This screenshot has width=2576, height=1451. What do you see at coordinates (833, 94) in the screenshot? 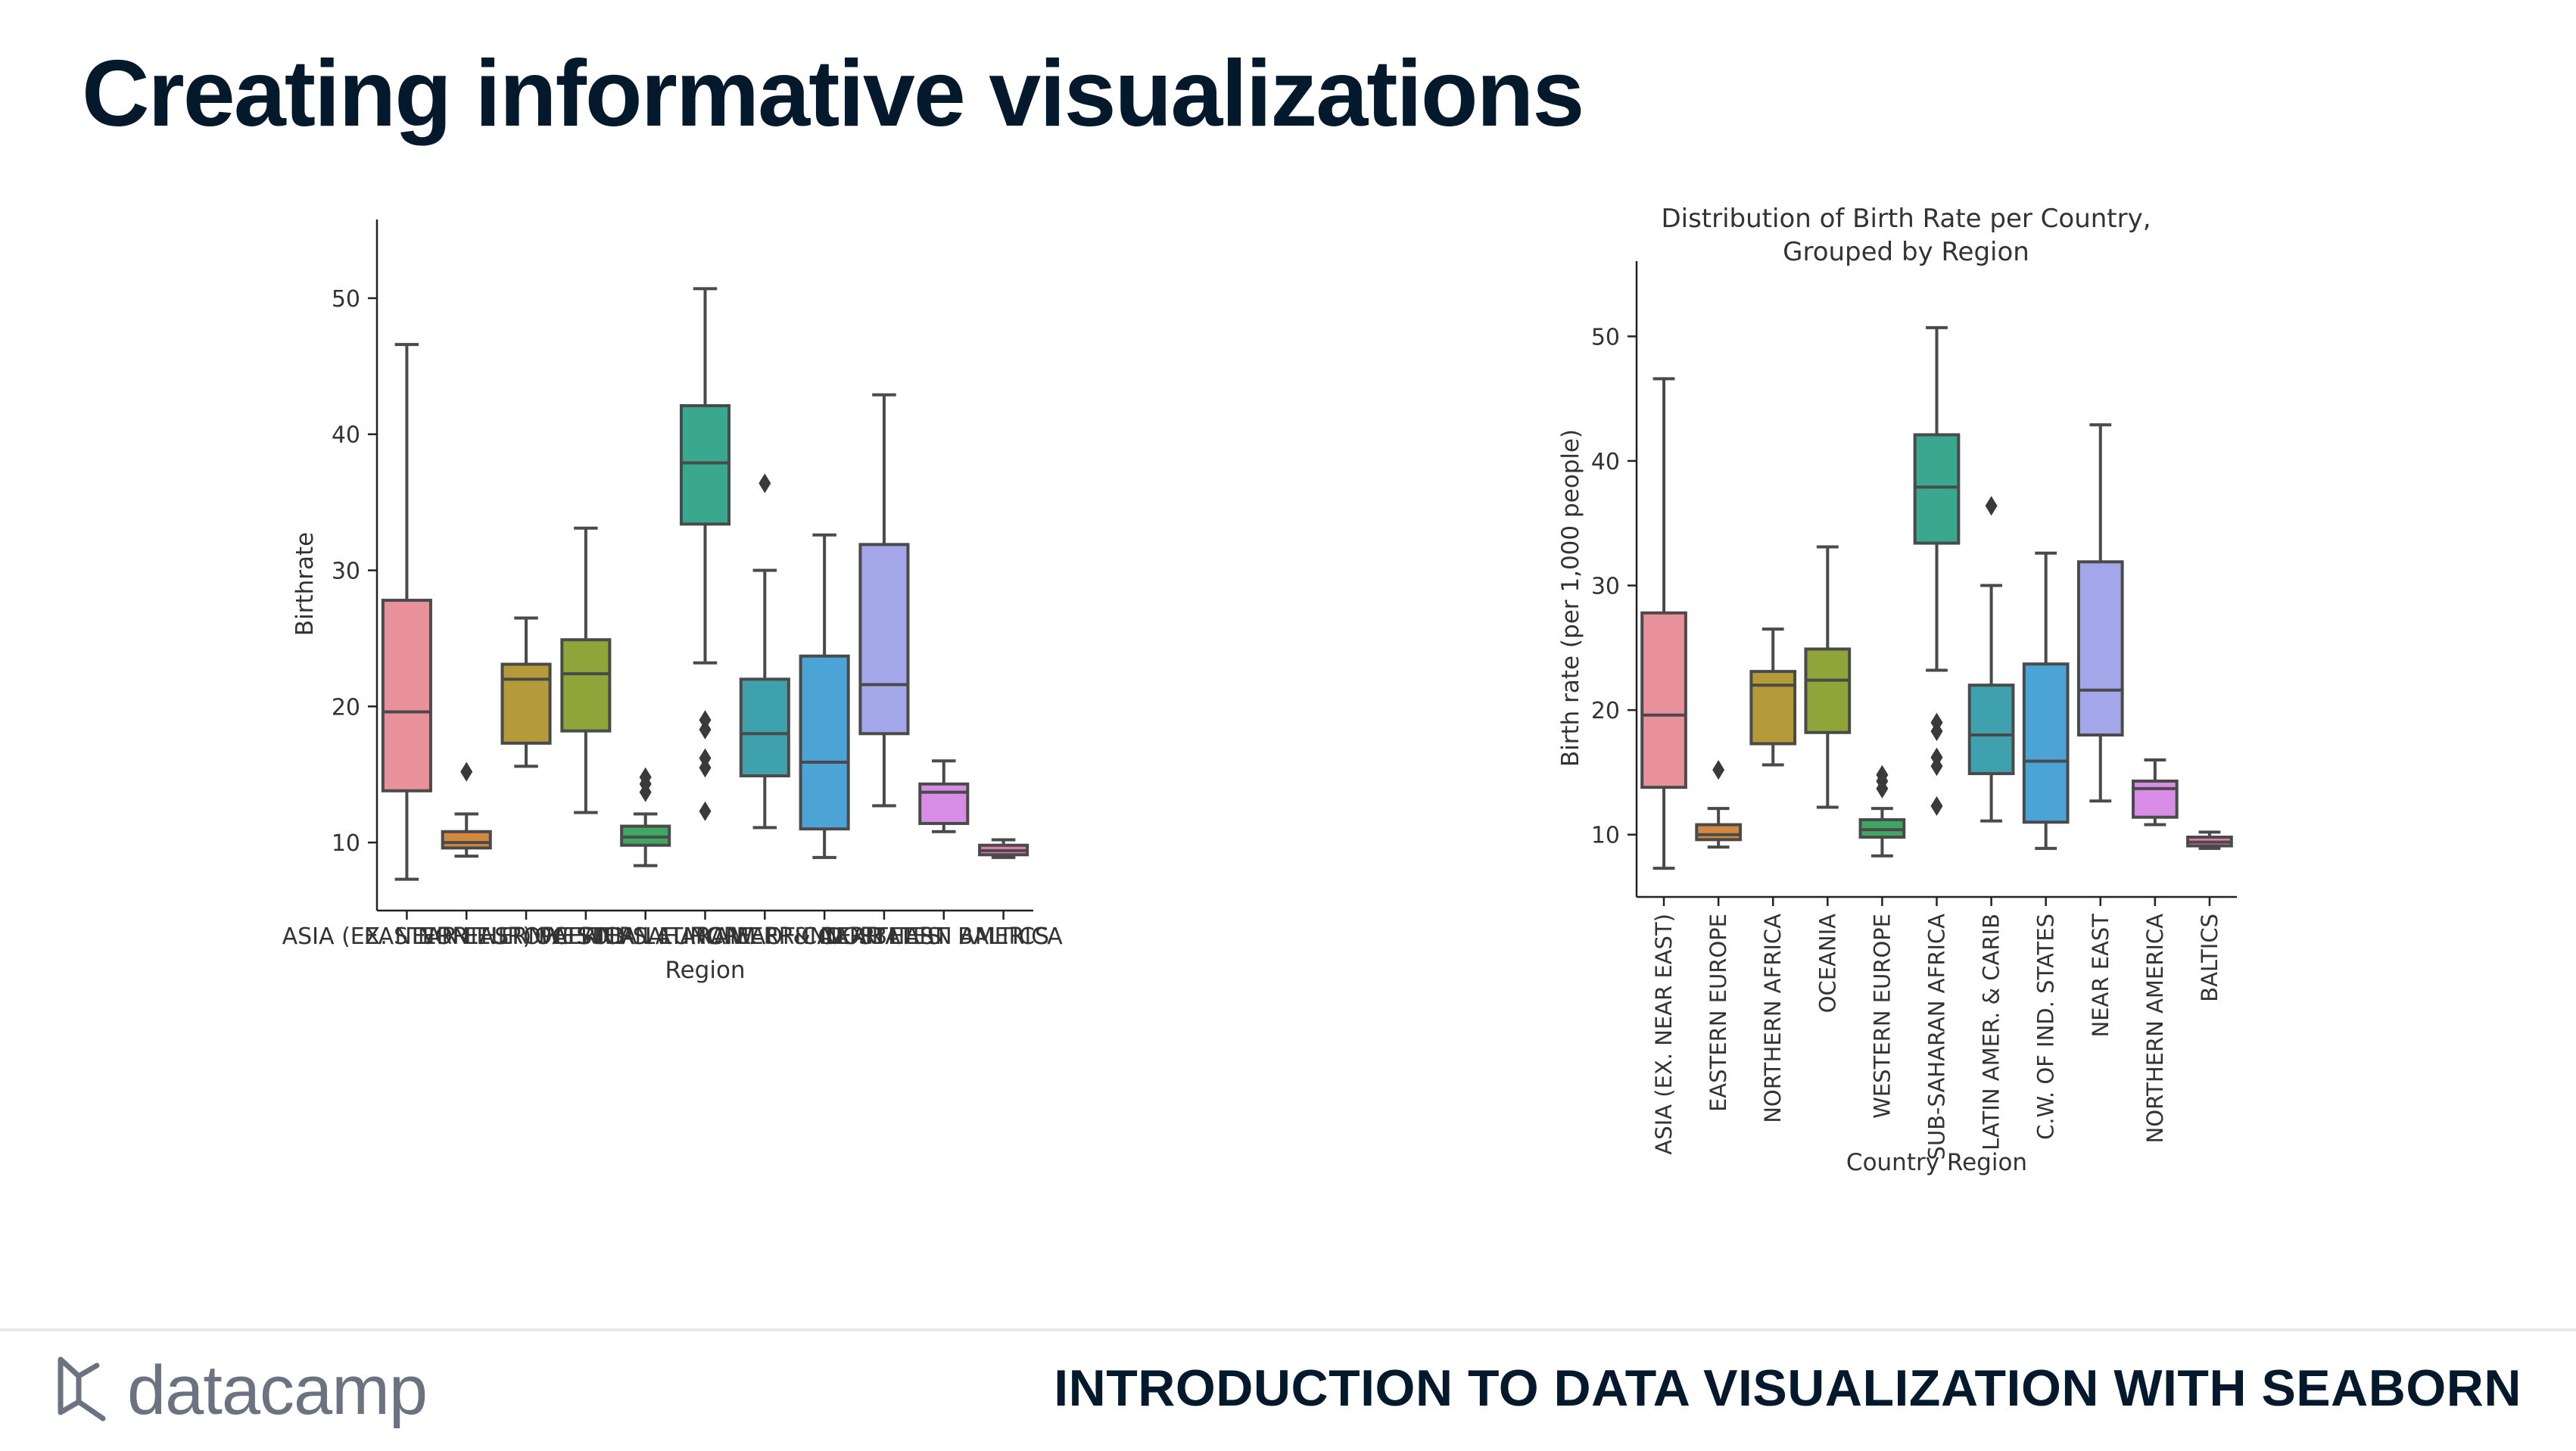
I see `page-title: Creating informative visualizations` at bounding box center [833, 94].